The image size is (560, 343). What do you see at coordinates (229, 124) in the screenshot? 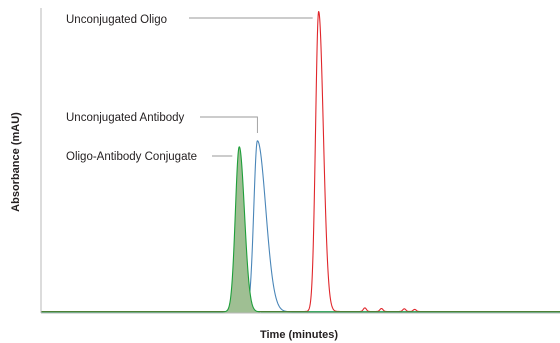
I see `annotation-antibody-leader` at bounding box center [229, 124].